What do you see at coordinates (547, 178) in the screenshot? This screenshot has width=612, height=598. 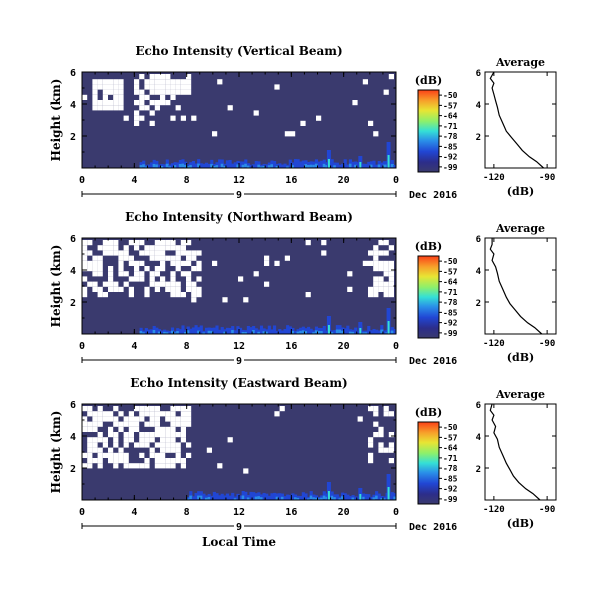 I see `avg-x-tick-label: -90` at bounding box center [547, 178].